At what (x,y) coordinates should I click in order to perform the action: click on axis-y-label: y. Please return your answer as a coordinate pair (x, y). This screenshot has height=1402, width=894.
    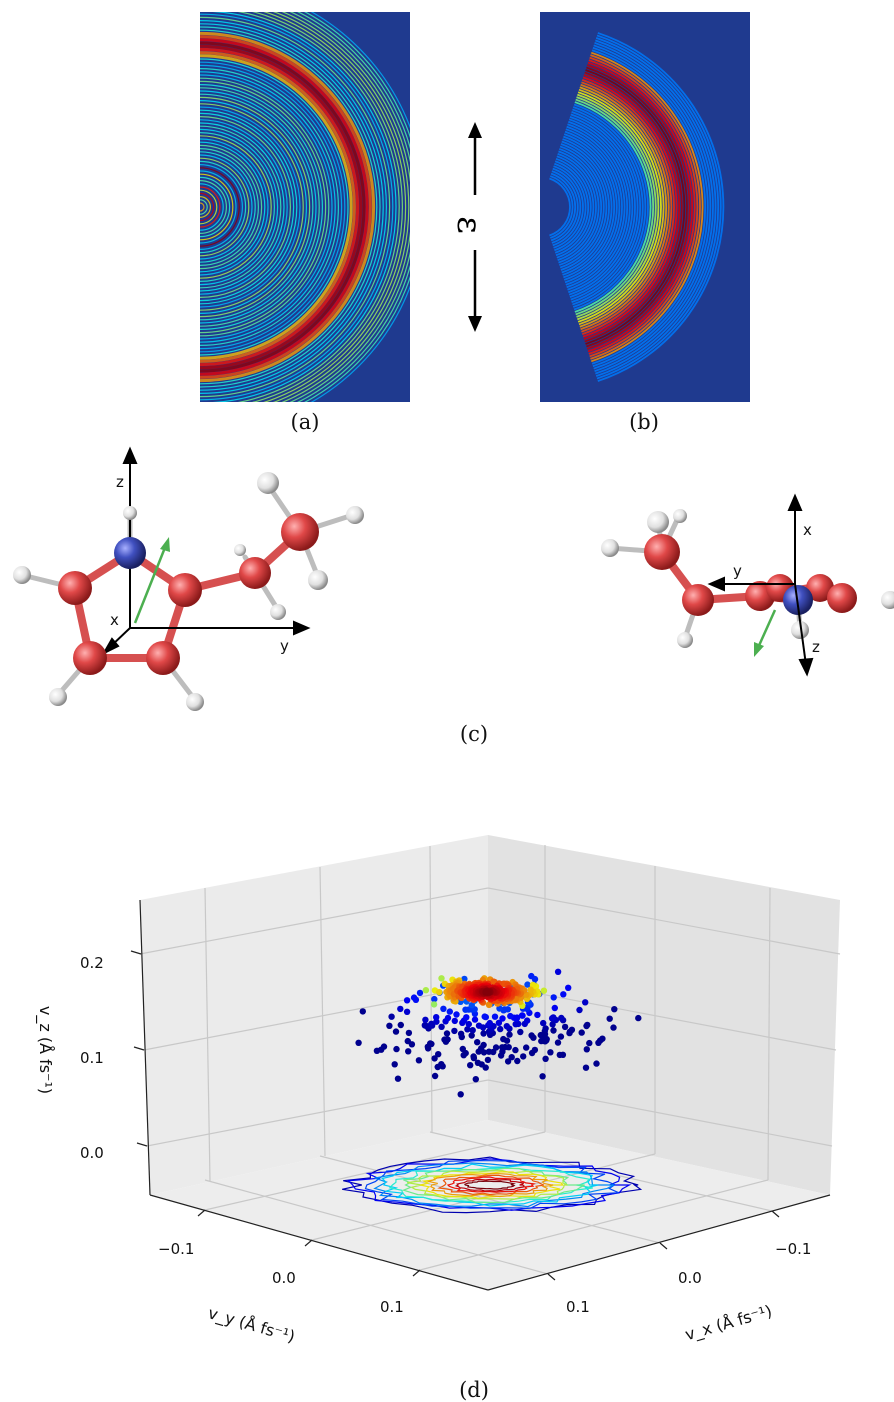
    Looking at the image, I should click on (284, 646).